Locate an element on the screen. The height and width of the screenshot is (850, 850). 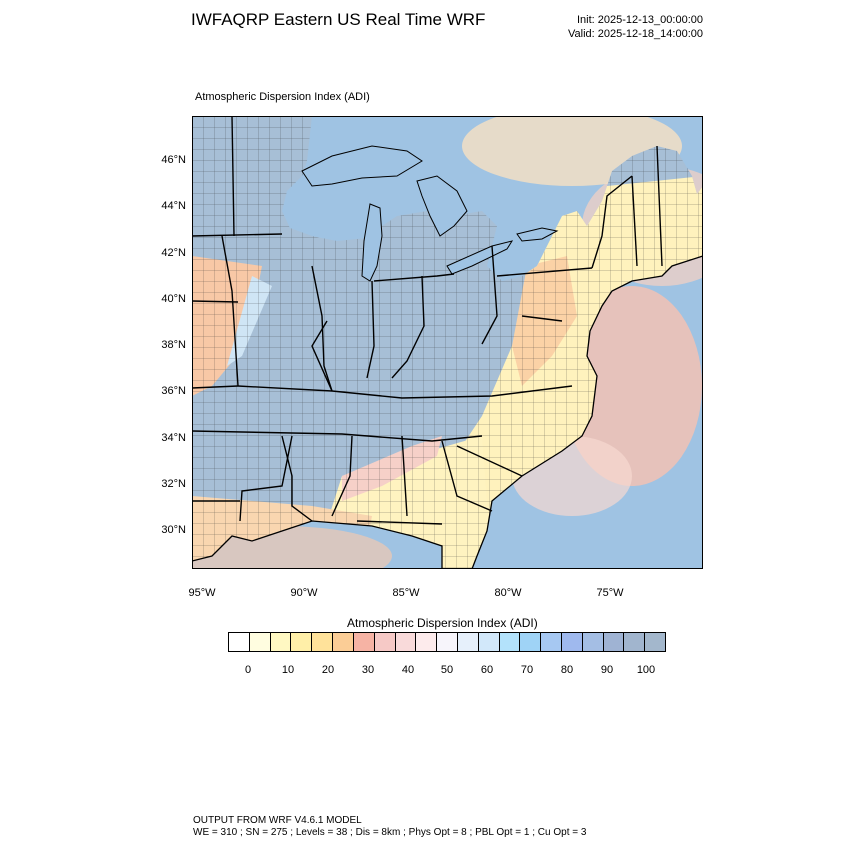
colorbar is located at coordinates (447, 642).